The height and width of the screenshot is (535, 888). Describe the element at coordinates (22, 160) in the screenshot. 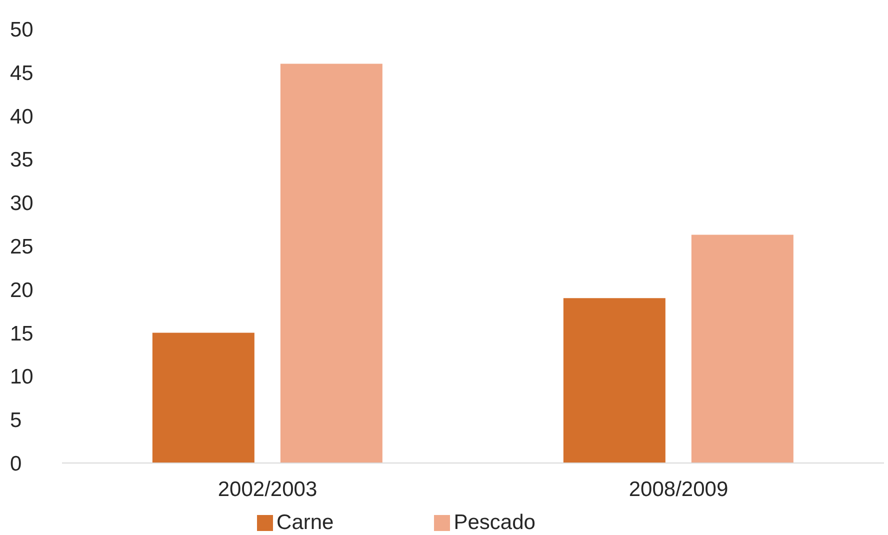

I see `y-tick-label: 35` at that location.